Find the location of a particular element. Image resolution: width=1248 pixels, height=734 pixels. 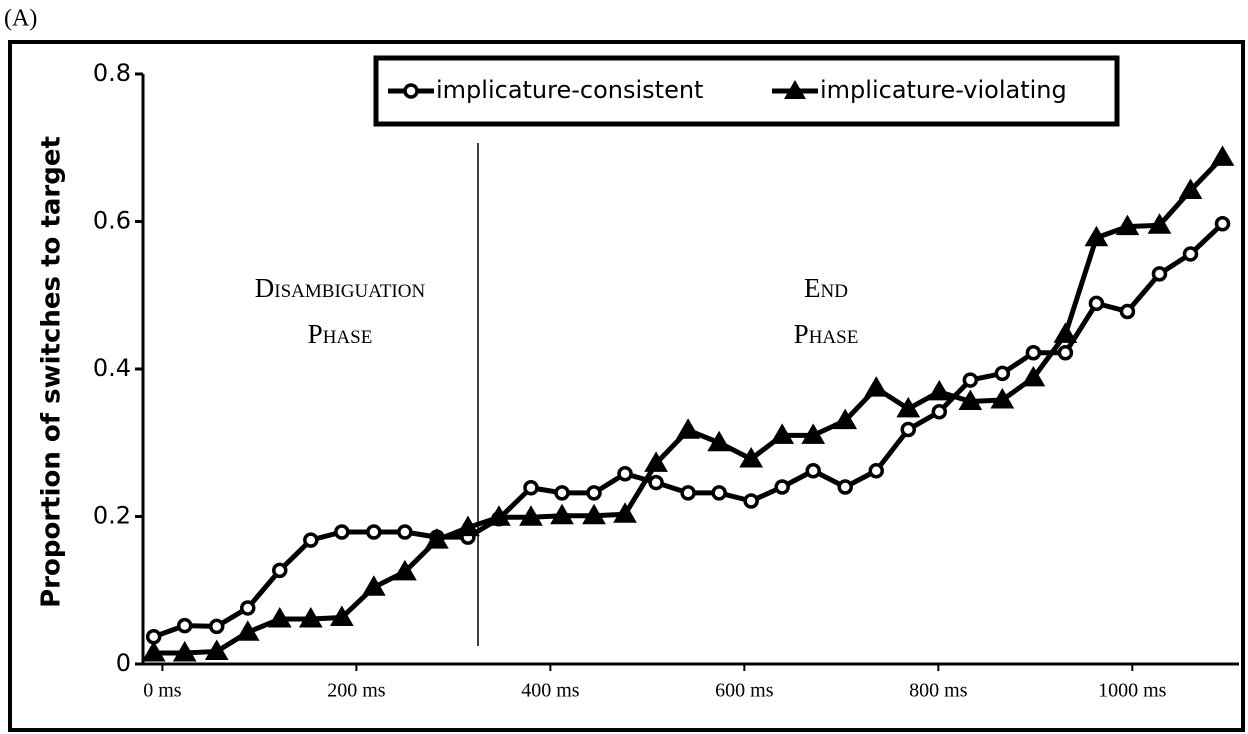

x-tick-label: 1000 ms is located at coordinates (1132, 691).